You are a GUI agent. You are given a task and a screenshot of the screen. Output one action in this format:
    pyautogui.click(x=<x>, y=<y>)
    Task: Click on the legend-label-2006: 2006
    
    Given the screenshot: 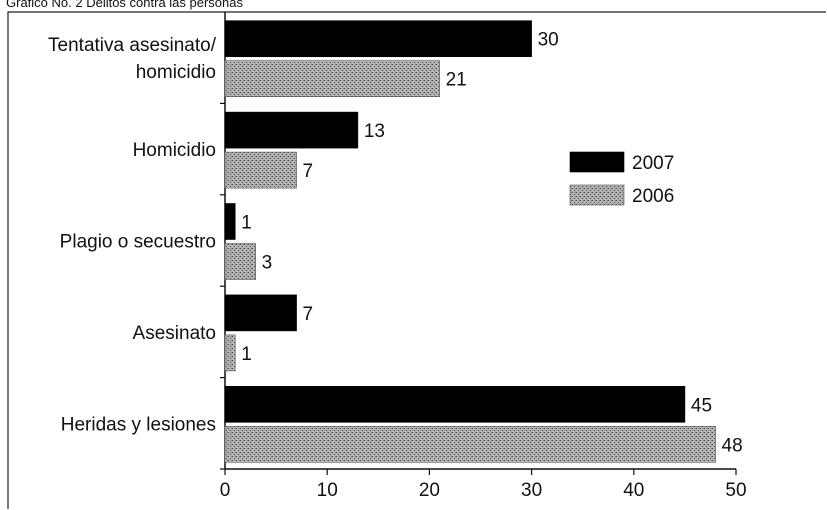 What is the action you would take?
    pyautogui.click(x=653, y=196)
    